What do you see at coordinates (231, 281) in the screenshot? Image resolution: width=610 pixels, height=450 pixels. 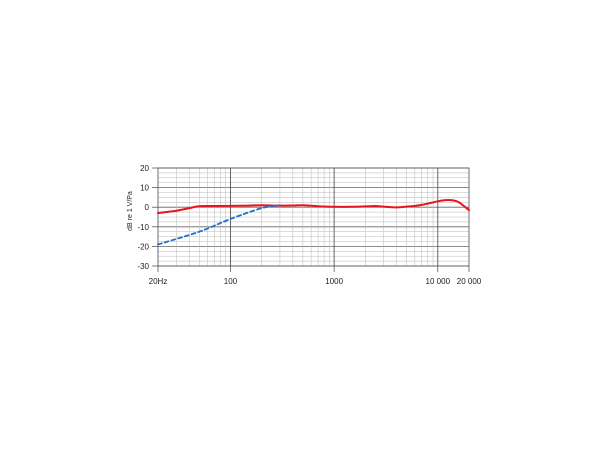 I see `x-tick-label: 100` at bounding box center [231, 281].